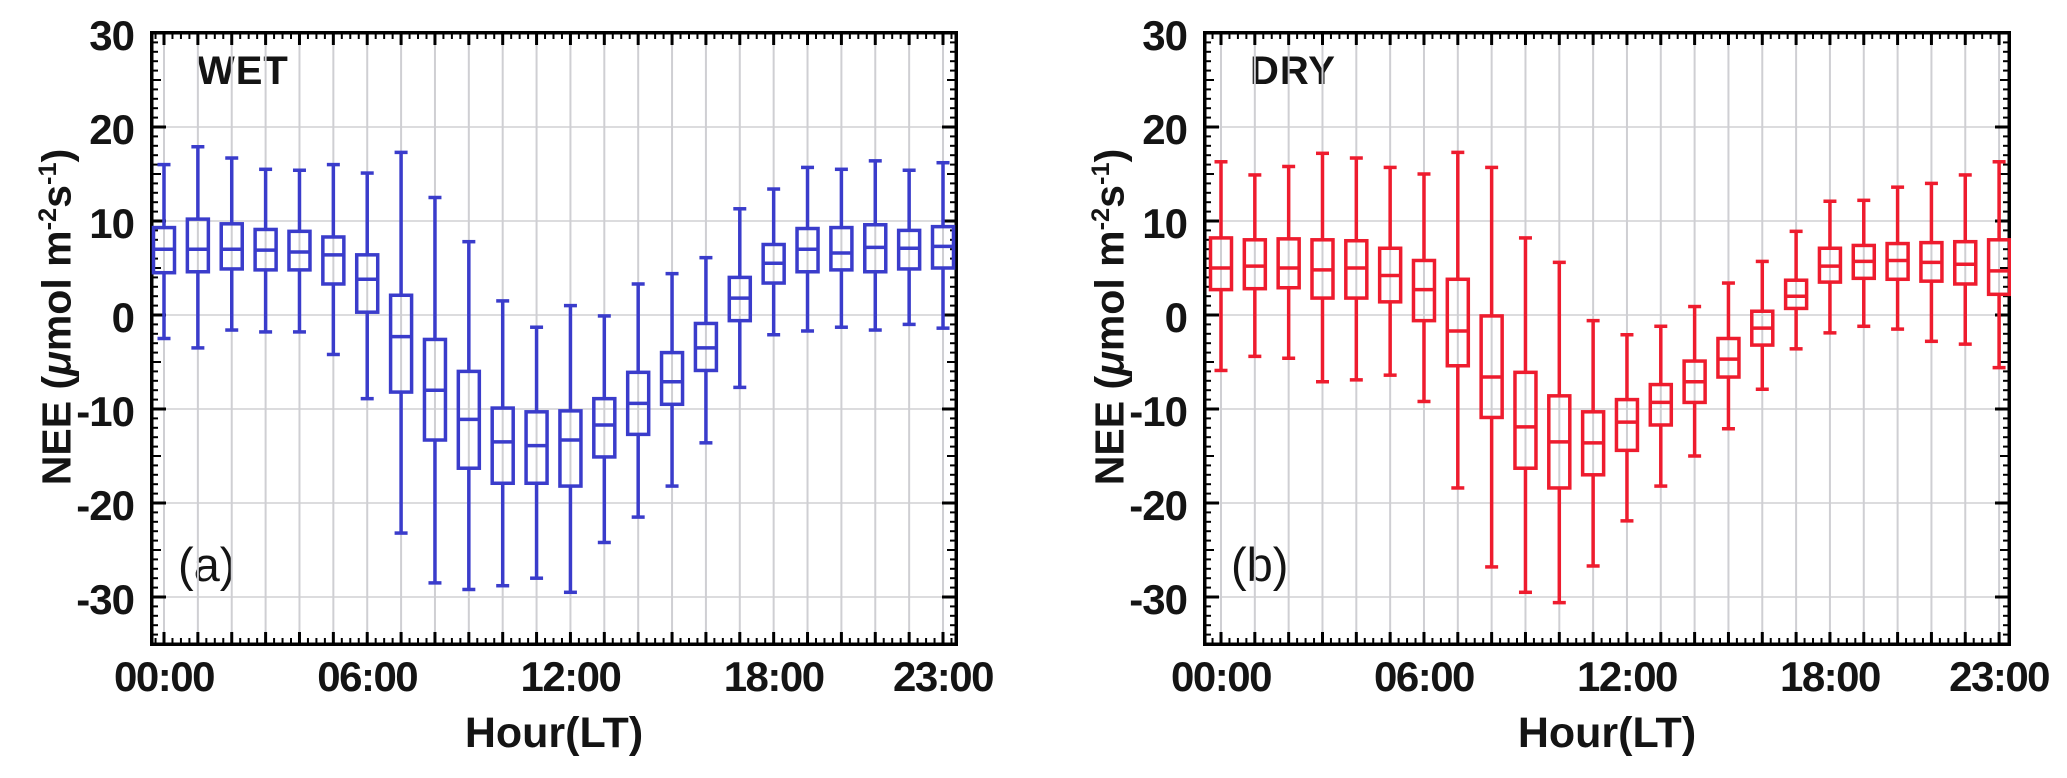 This screenshot has height=778, width=2067. What do you see at coordinates (1293, 71) in the screenshot?
I see `panel-dry-condition-label: DRY` at bounding box center [1293, 71].